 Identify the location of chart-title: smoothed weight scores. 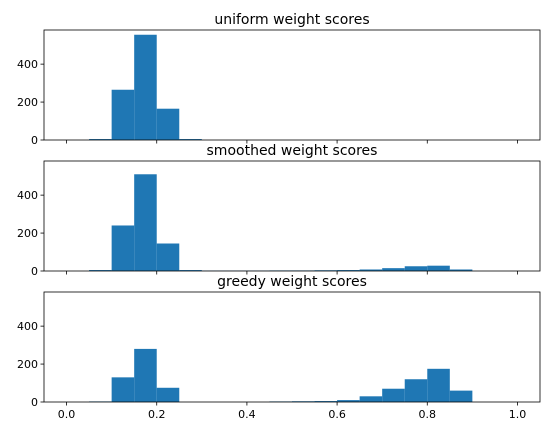
(292, 151).